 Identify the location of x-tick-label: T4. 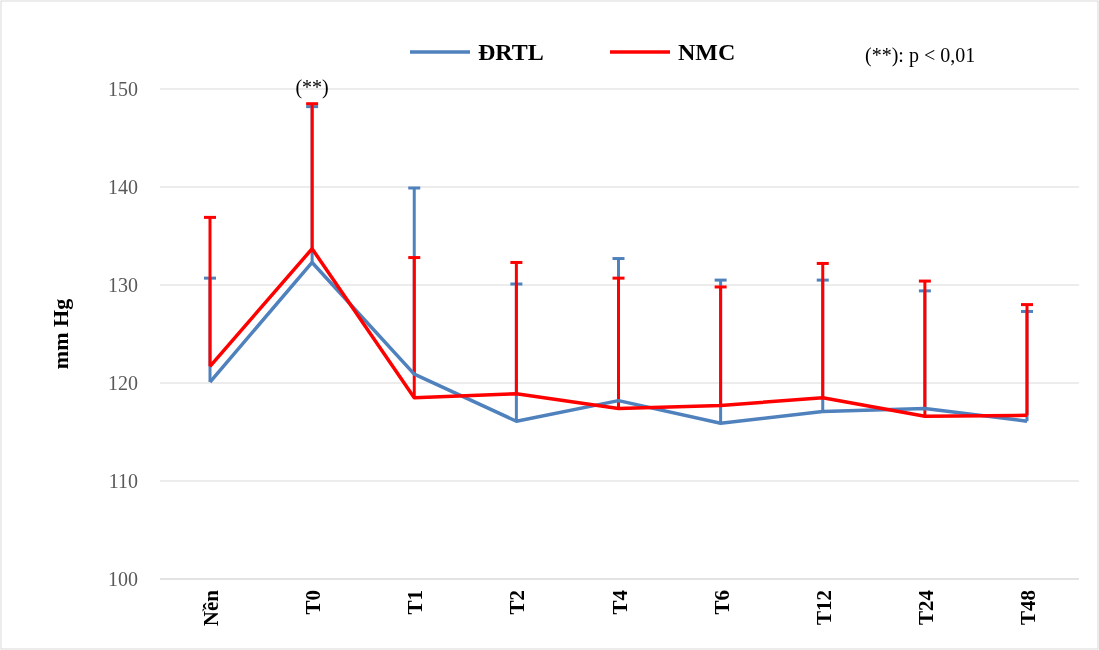
(619, 602).